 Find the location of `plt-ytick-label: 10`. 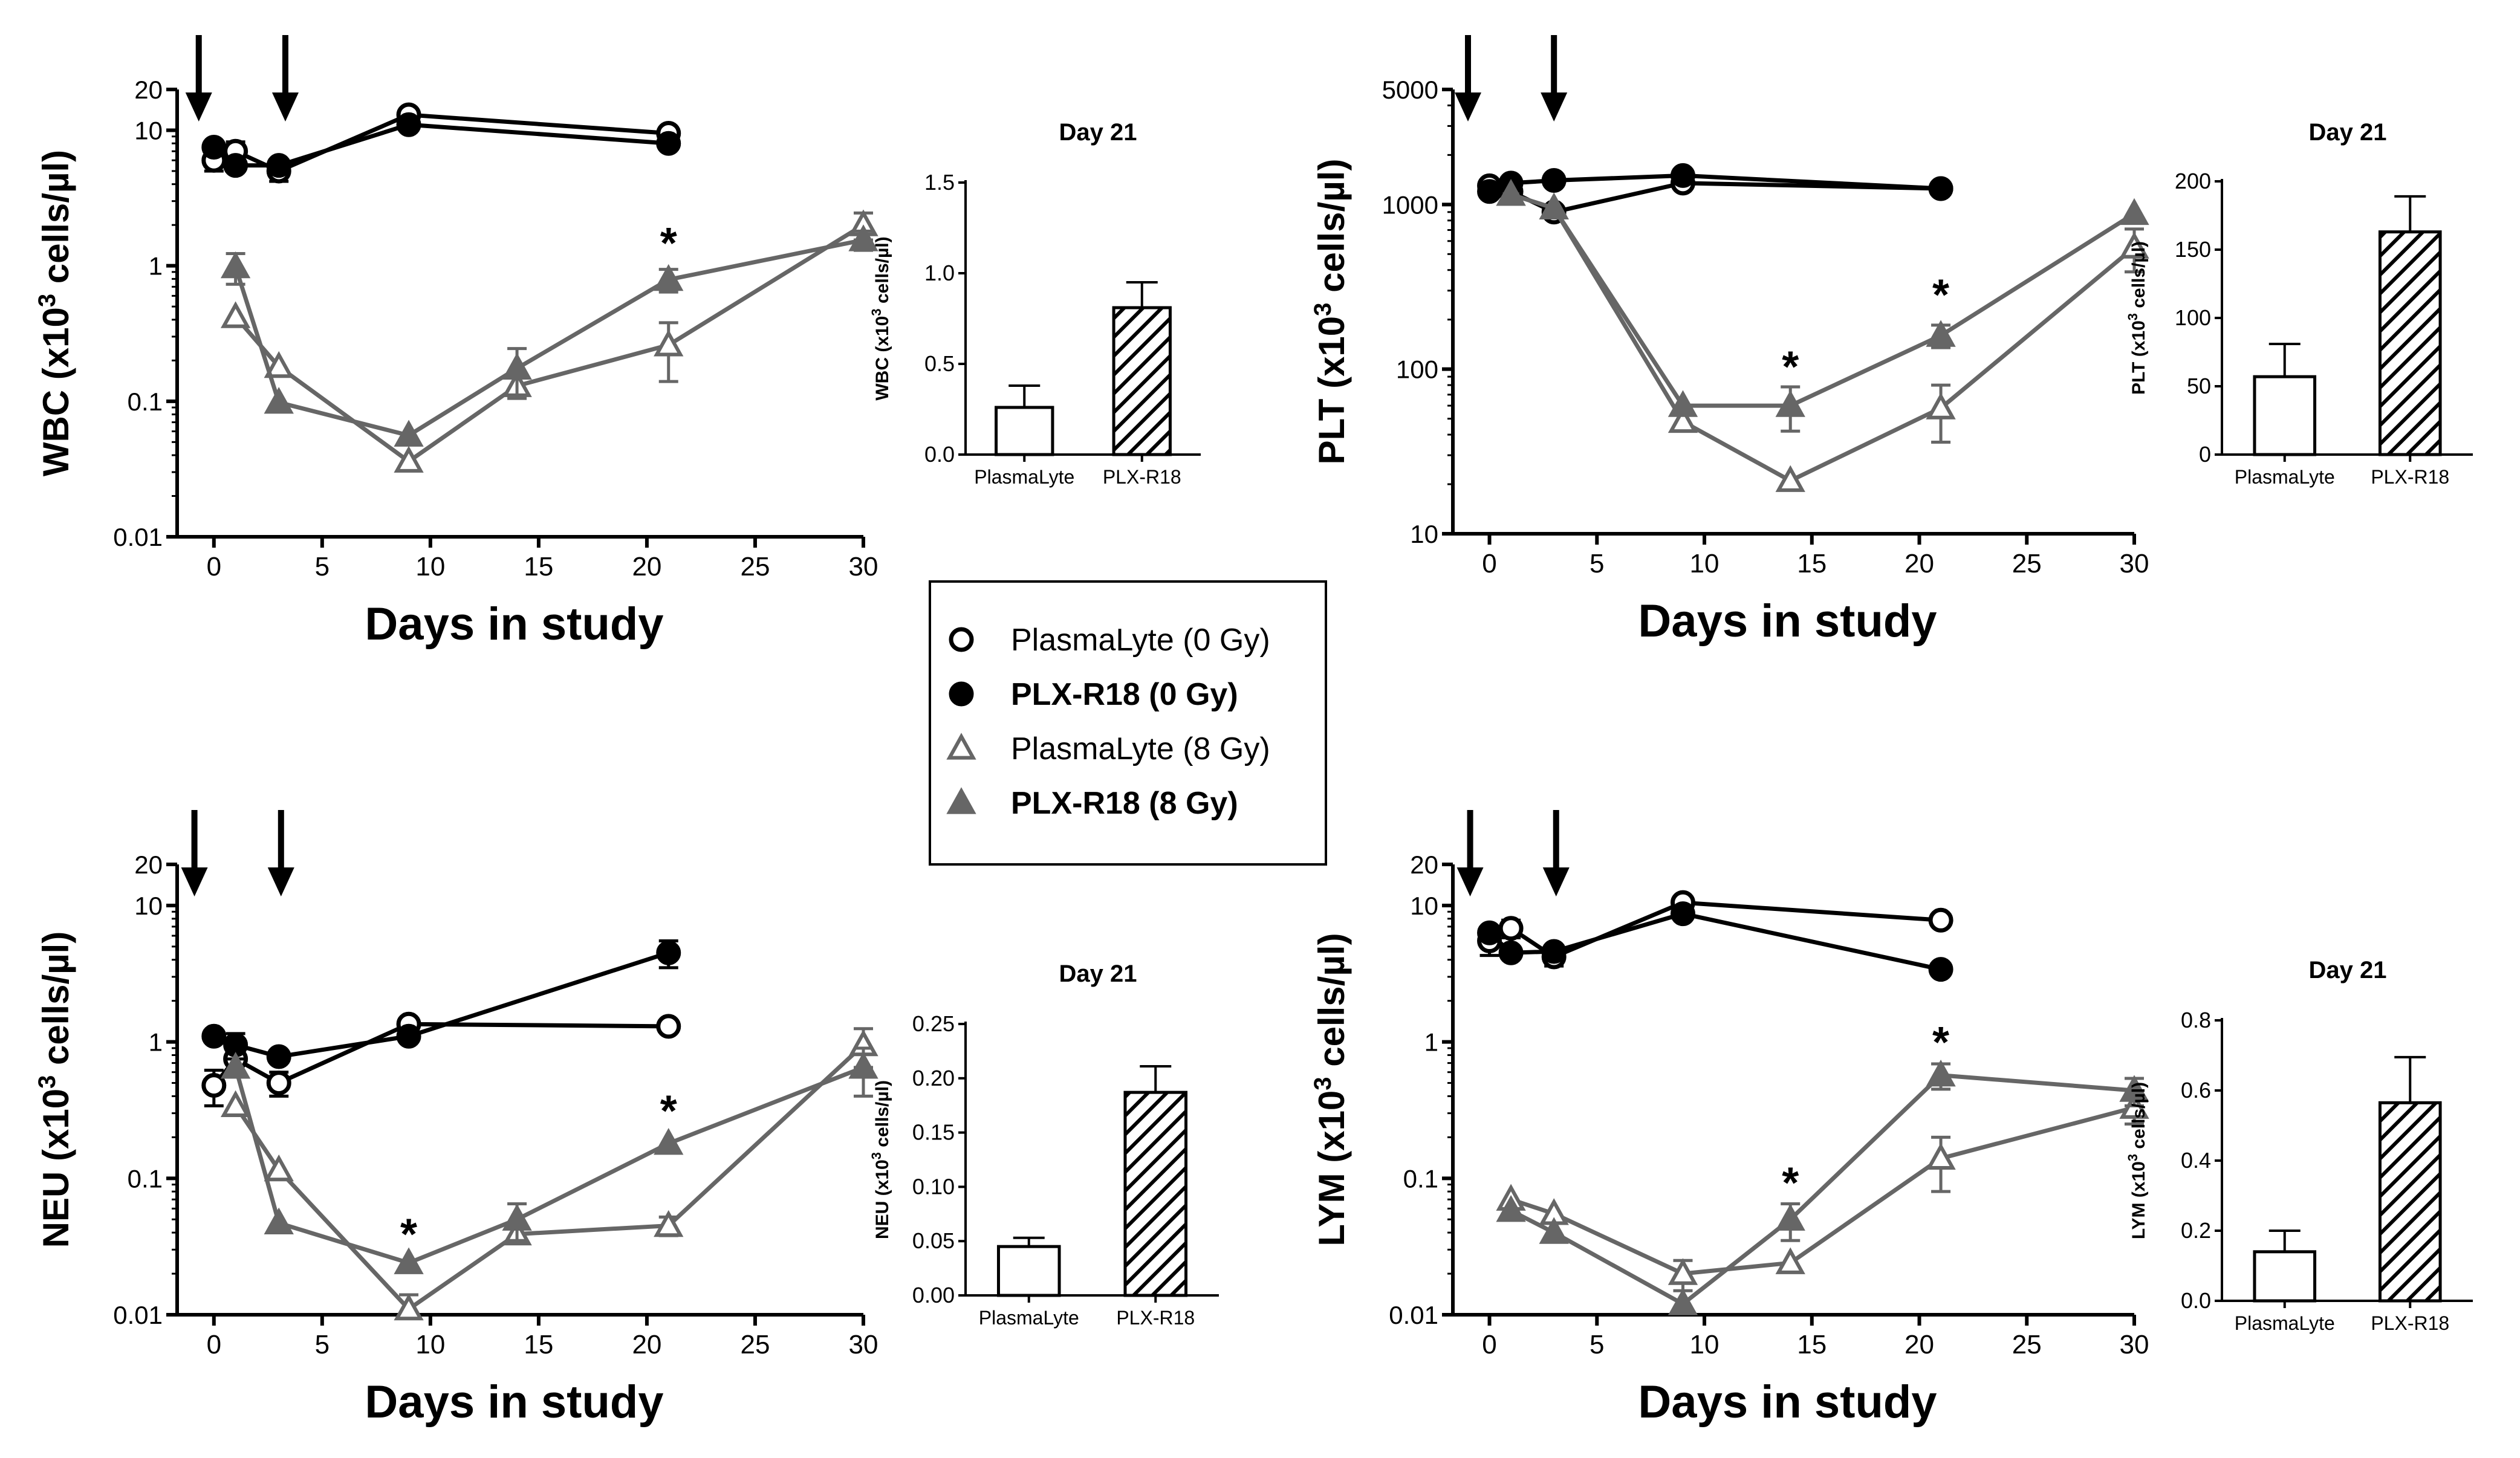

plt-ytick-label: 10 is located at coordinates (1424, 534).